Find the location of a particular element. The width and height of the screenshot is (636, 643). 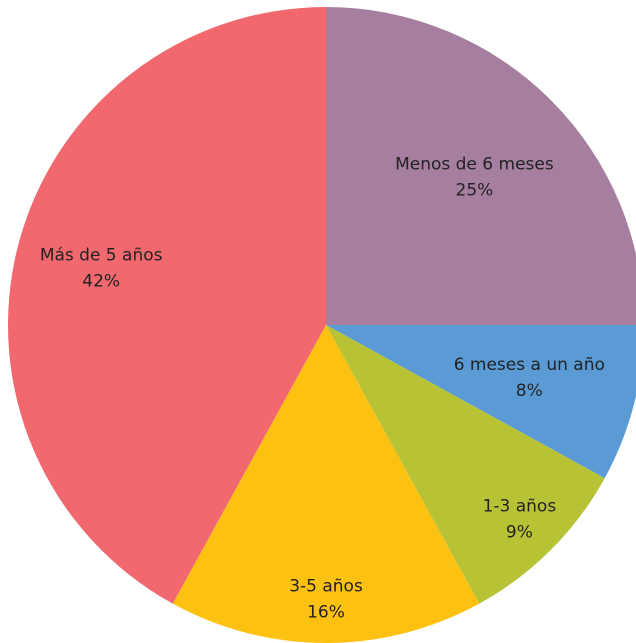

slice-value-label: 8% is located at coordinates (529, 391).